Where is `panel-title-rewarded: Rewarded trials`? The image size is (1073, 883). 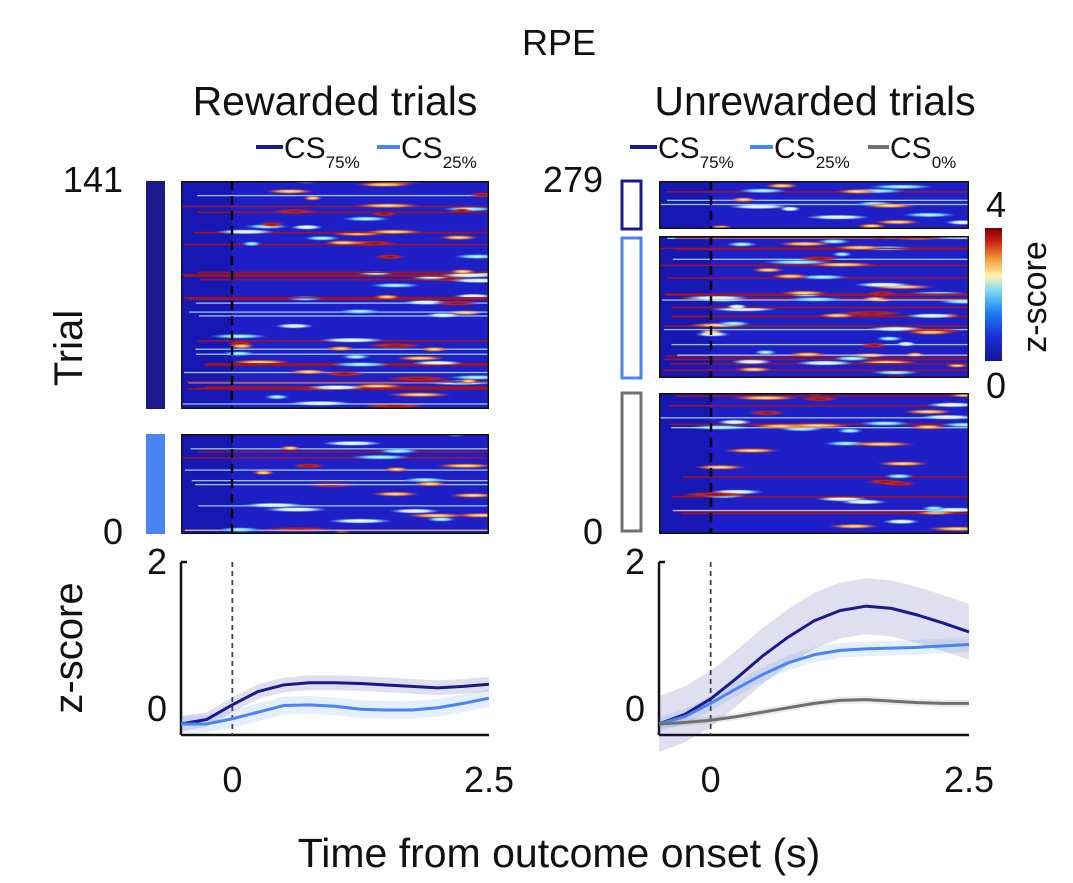 panel-title-rewarded: Rewarded trials is located at coordinates (335, 101).